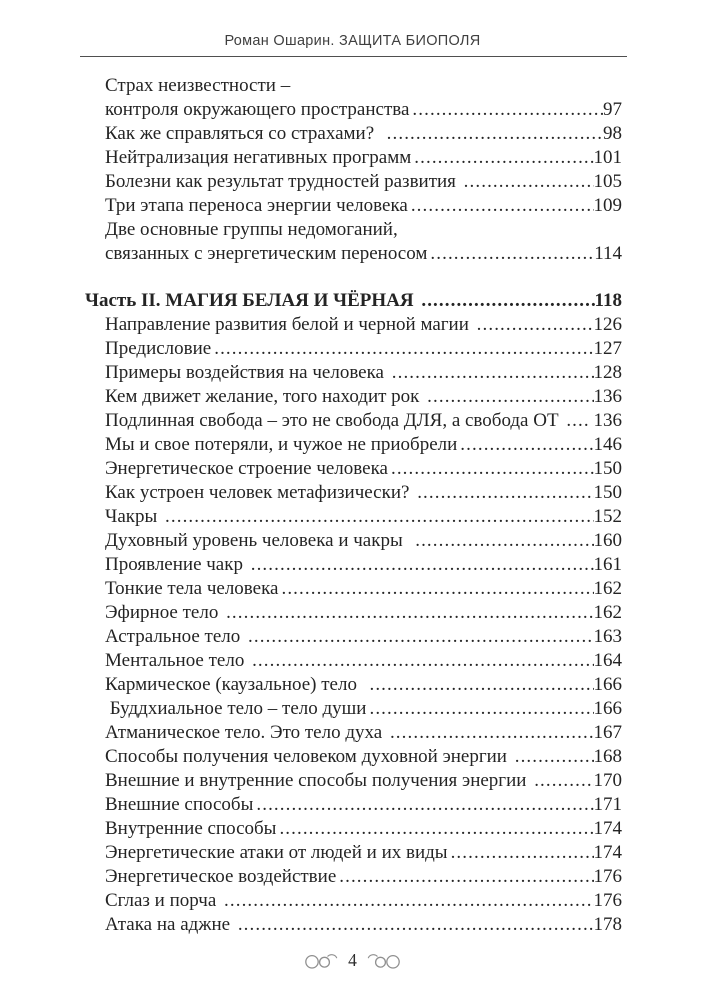 The image size is (705, 1000). I want to click on toc-entry-title: Проявление чакр, so click(176, 564).